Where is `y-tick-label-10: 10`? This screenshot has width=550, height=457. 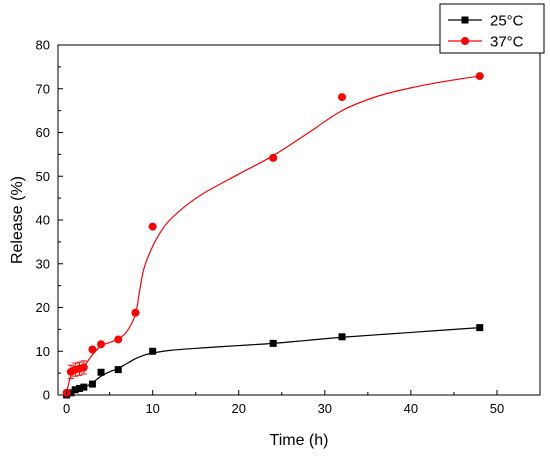
y-tick-label-10: 10 is located at coordinates (43, 351).